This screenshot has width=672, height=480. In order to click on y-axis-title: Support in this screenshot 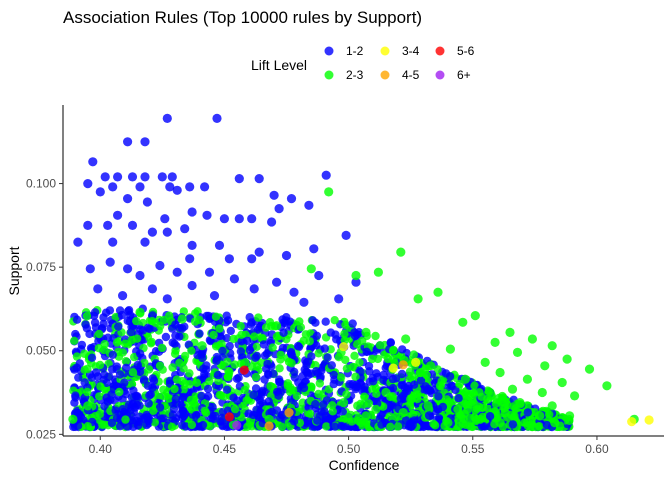, I will do `click(14, 270)`.